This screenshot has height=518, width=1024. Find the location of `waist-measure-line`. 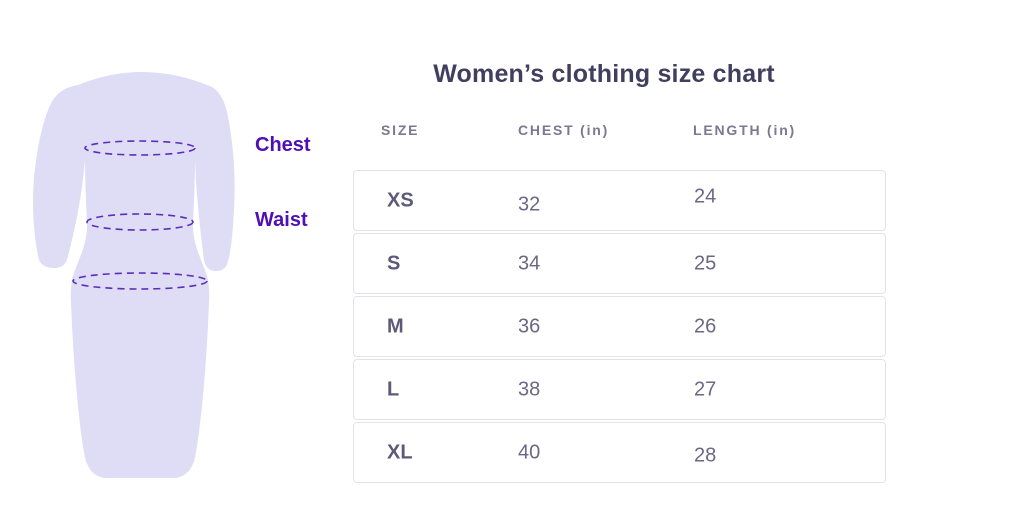

waist-measure-line is located at coordinates (140, 222).